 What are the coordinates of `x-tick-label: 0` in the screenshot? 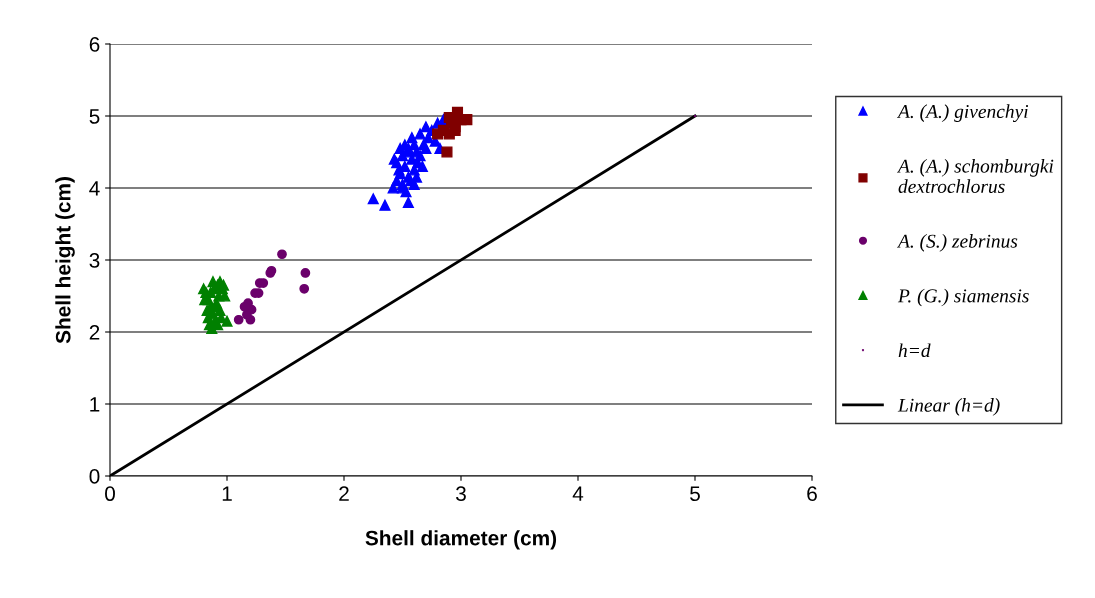 It's located at (110, 494).